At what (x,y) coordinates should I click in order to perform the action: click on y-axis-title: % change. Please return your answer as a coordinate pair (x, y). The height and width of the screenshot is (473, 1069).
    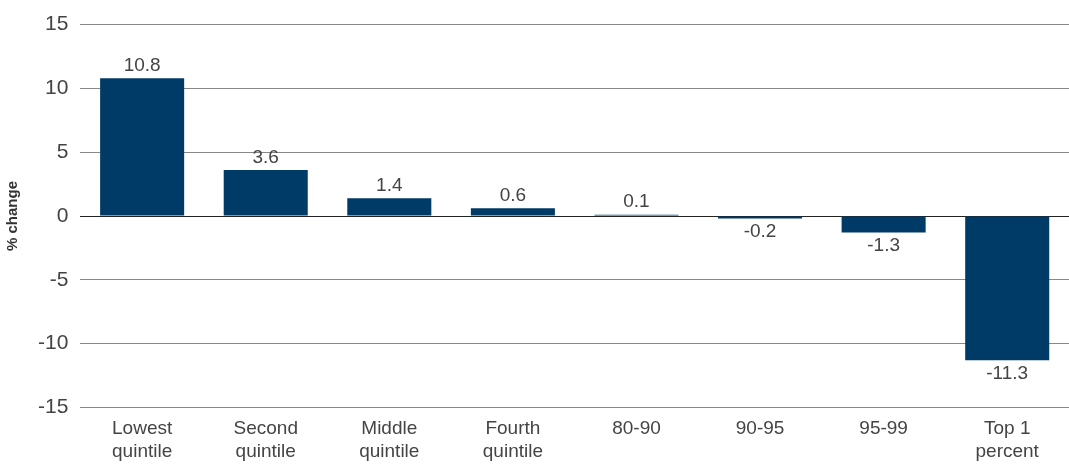
    Looking at the image, I should click on (12, 216).